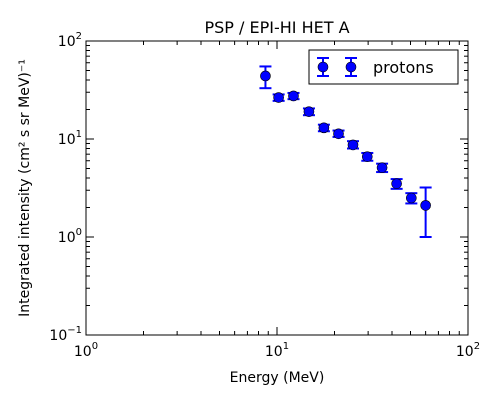  What do you see at coordinates (70, 40) in the screenshot?
I see `y-tick-label: 10²` at bounding box center [70, 40].